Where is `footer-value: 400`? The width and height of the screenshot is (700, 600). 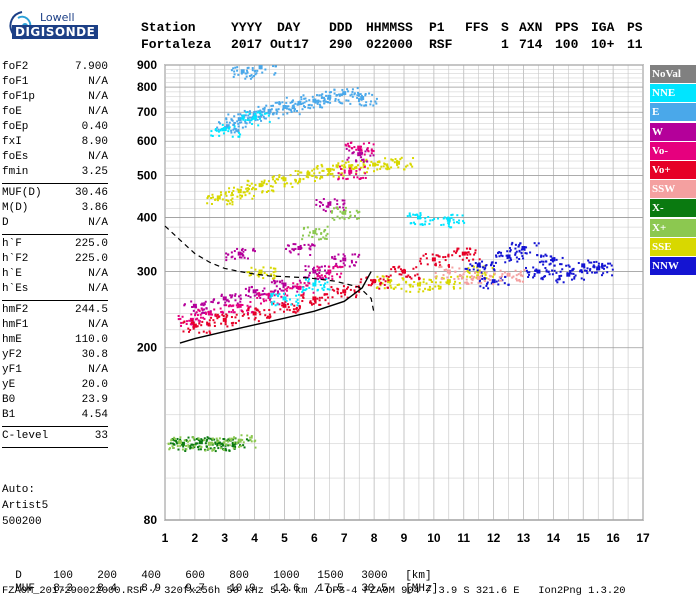 footer-value: 400 is located at coordinates (151, 576).